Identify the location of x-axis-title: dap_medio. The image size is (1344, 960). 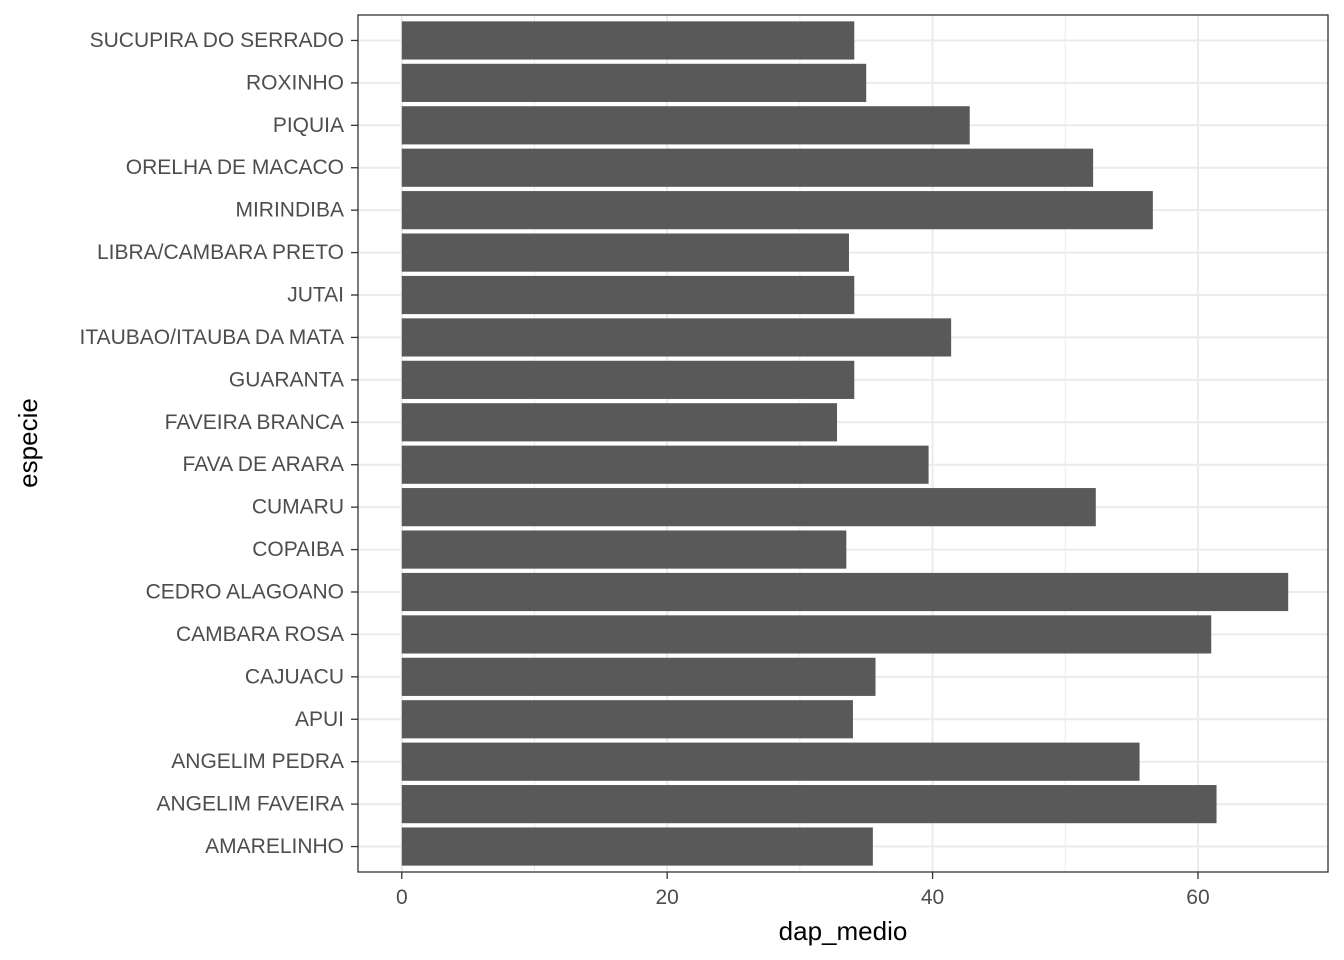
(843, 931).